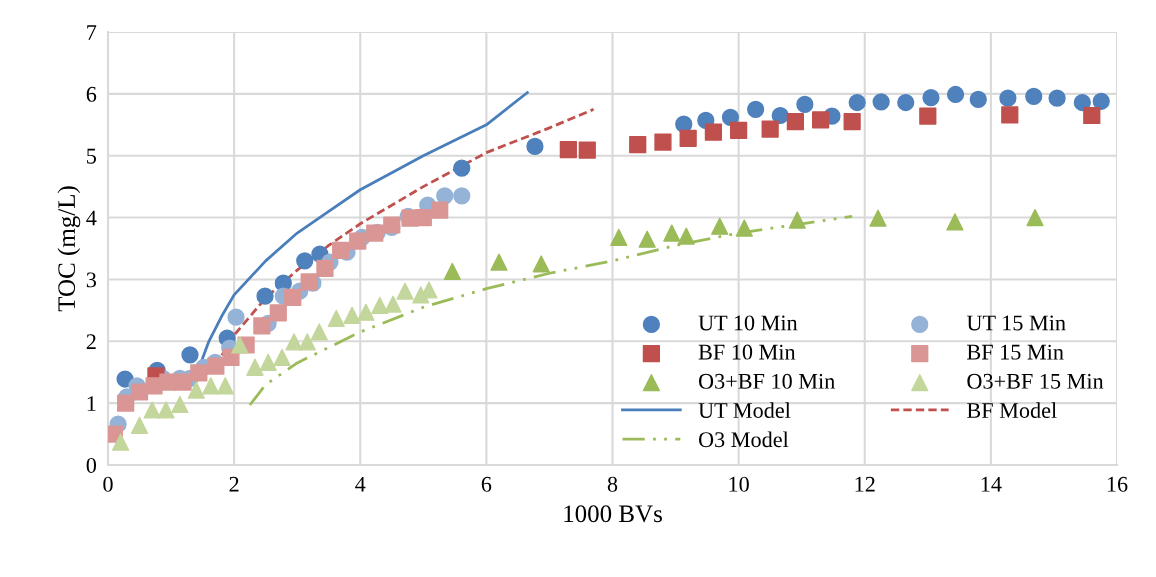 The height and width of the screenshot is (577, 1156). What do you see at coordinates (991, 484) in the screenshot?
I see `x-tick-label: 14` at bounding box center [991, 484].